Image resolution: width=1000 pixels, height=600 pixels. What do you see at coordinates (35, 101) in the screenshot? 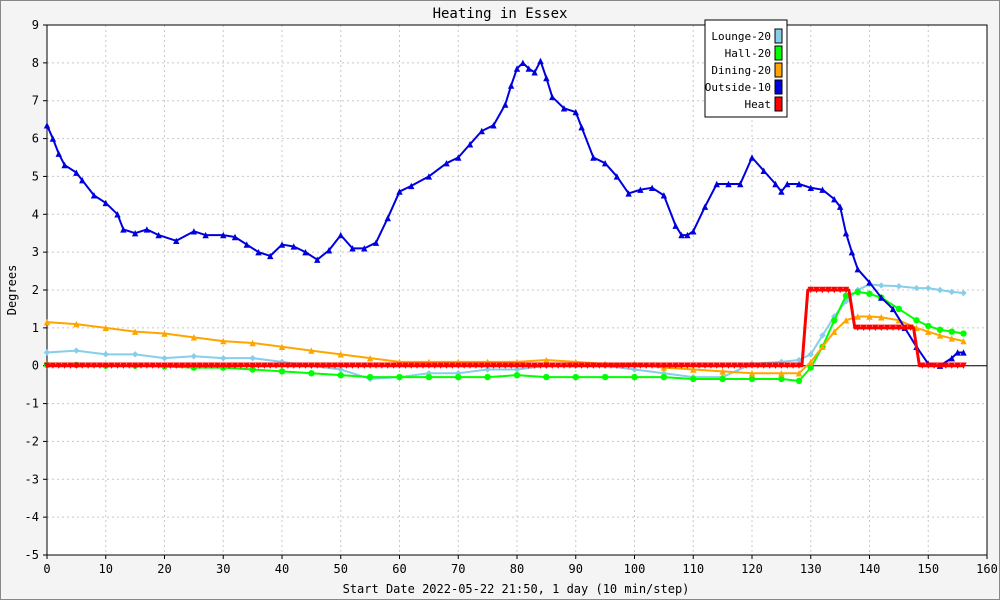
I see `y-tick-label: 7` at bounding box center [35, 101].